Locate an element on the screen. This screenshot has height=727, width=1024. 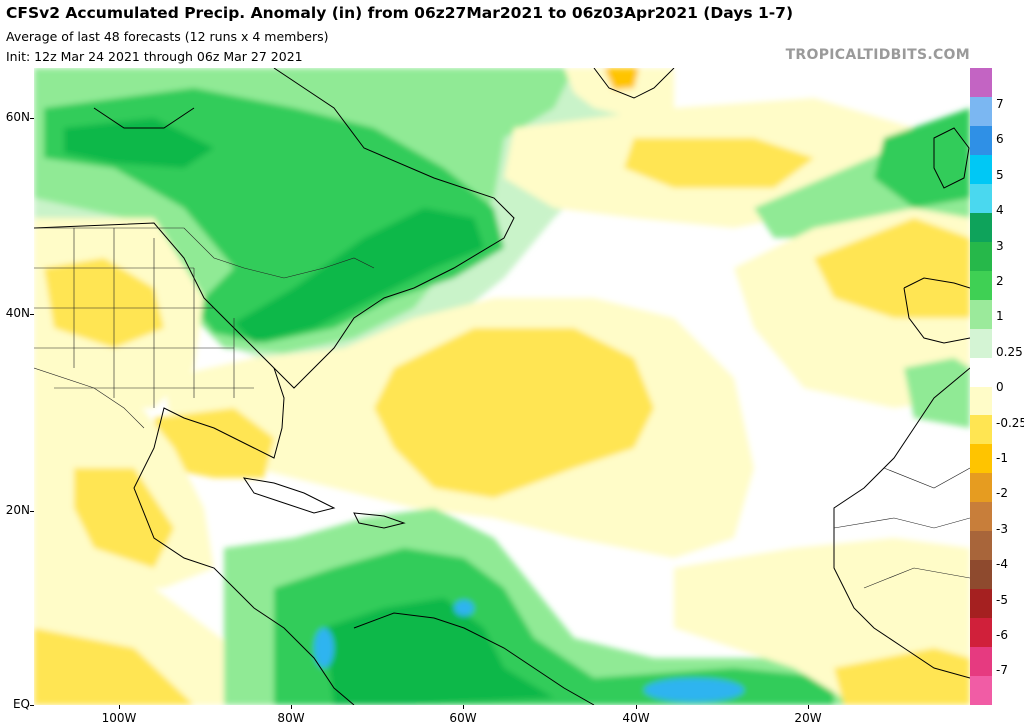
lon-label-40w: 40W is located at coordinates (636, 718).